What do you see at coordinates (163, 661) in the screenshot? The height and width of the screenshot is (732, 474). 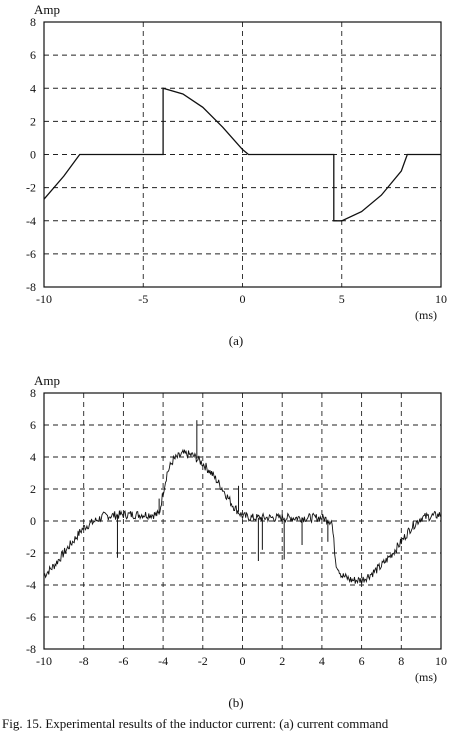 I see `x-tick-label: -4` at bounding box center [163, 661].